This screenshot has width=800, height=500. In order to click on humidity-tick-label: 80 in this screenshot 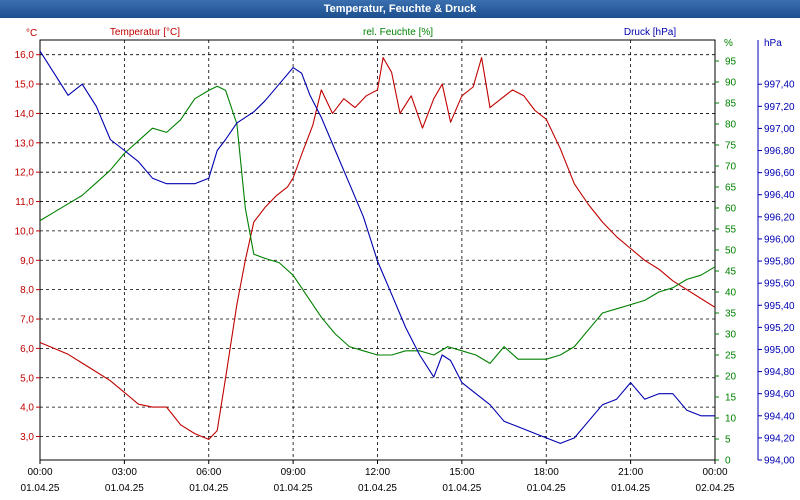, I will do `click(731, 125)`.